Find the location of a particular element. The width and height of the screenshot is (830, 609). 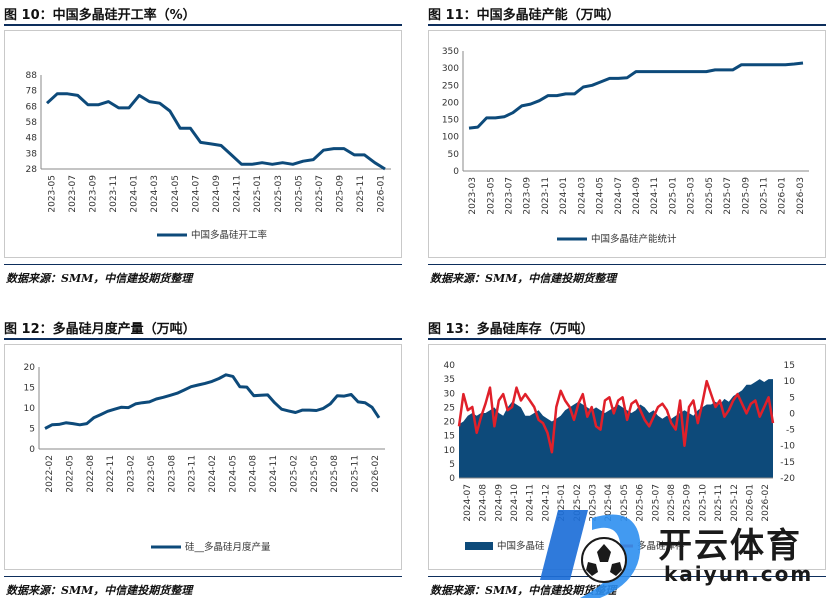

fig12-x-tick-label: 2024-02 is located at coordinates (213, 474).